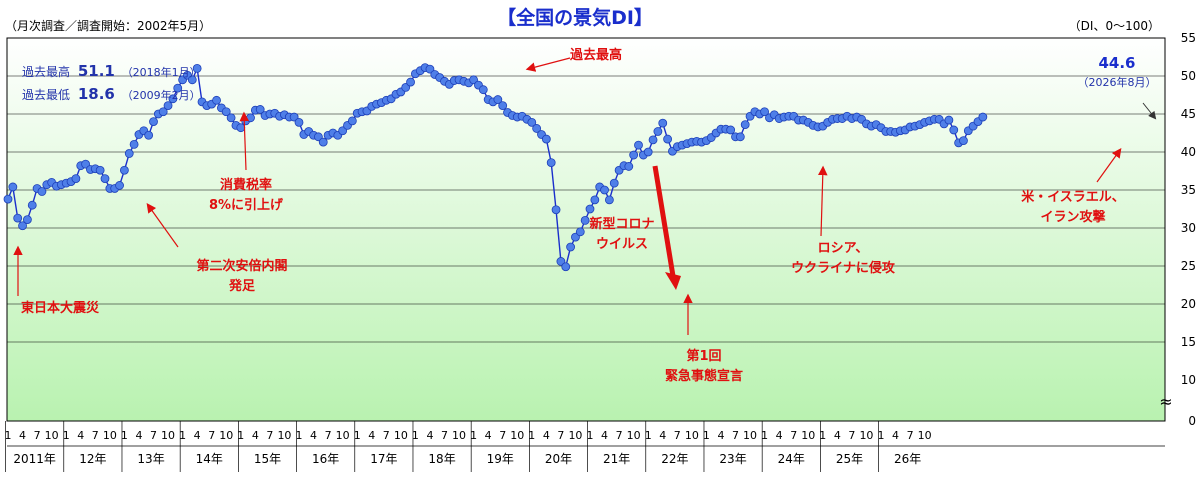 This screenshot has width=1200, height=480. What do you see at coordinates (241, 266) in the screenshot?
I see `annotation-text-abe: 第二次安倍内閣` at bounding box center [241, 266].